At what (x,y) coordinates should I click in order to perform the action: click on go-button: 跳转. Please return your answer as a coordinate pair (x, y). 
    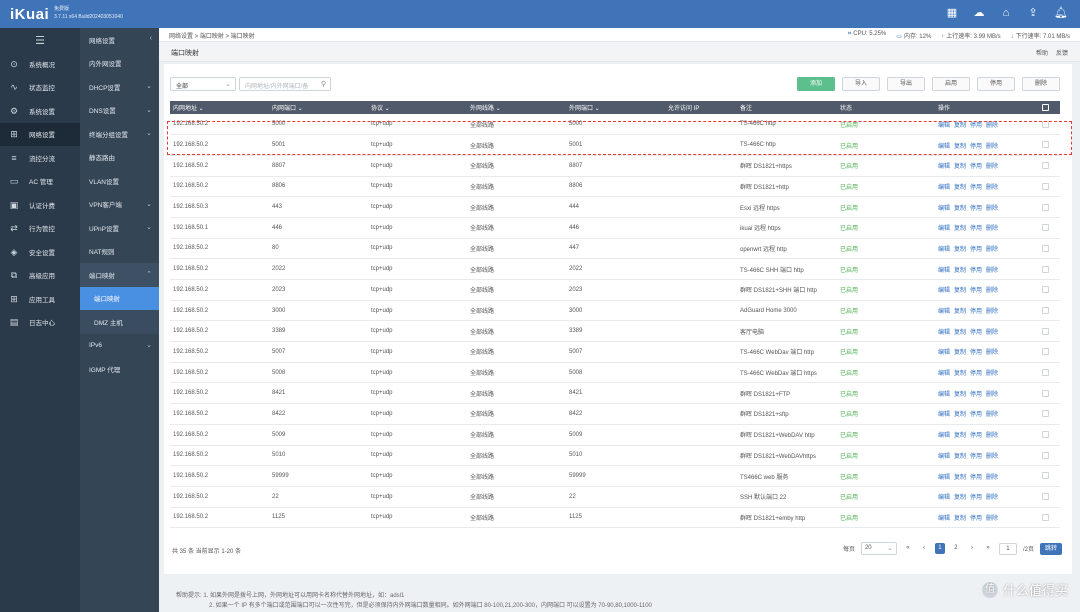
    Looking at the image, I should click on (1050, 548).